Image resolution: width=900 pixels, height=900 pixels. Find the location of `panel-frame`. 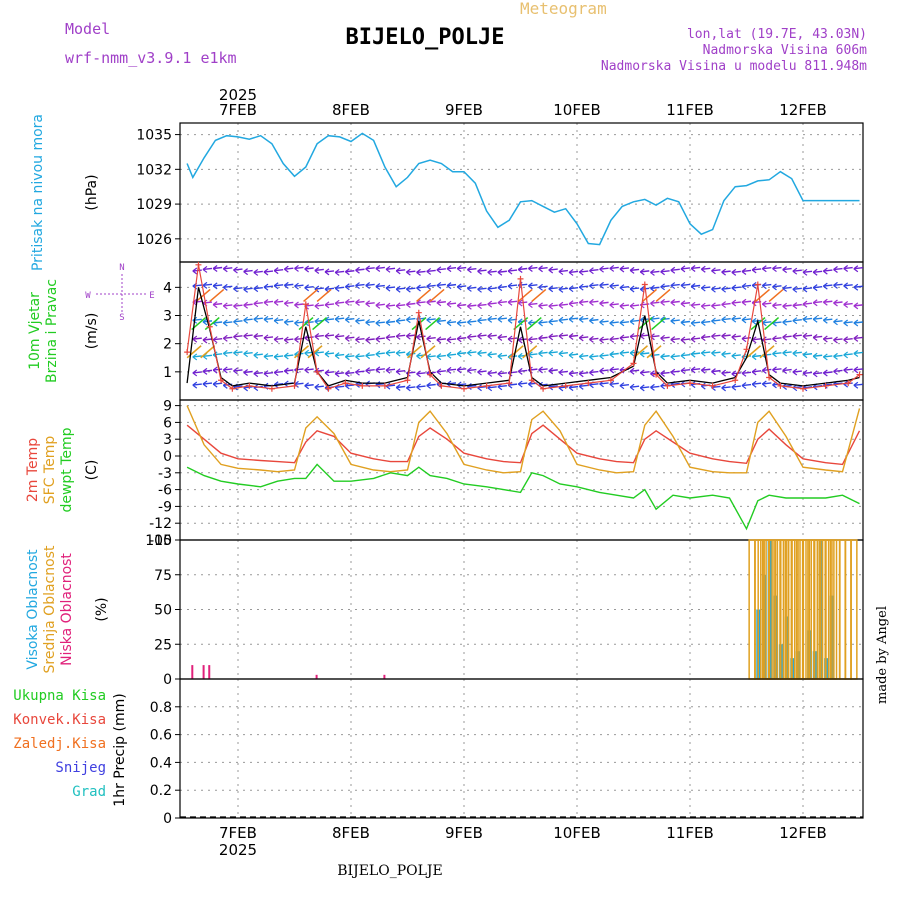

panel-frame is located at coordinates (521, 748).